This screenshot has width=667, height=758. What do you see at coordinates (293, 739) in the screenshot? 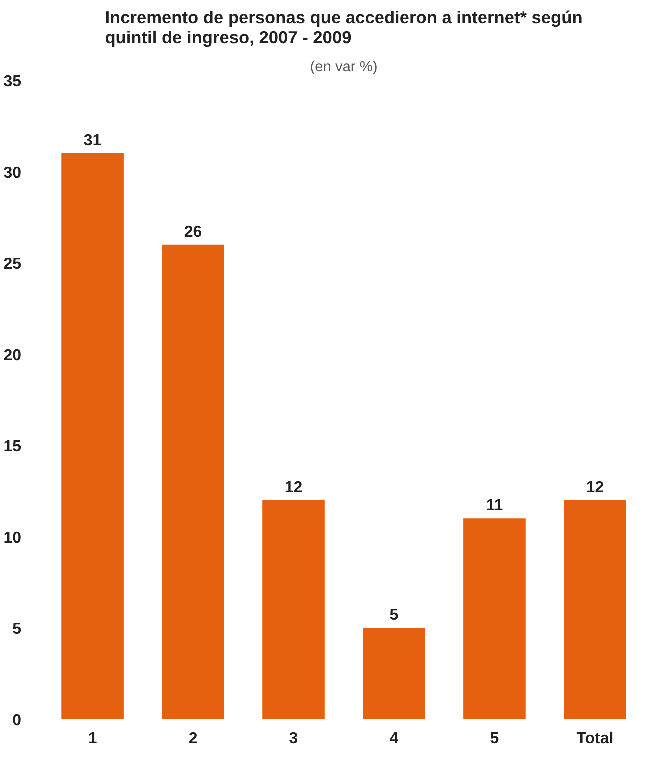
I see `x-tick-label: 3` at bounding box center [293, 739].